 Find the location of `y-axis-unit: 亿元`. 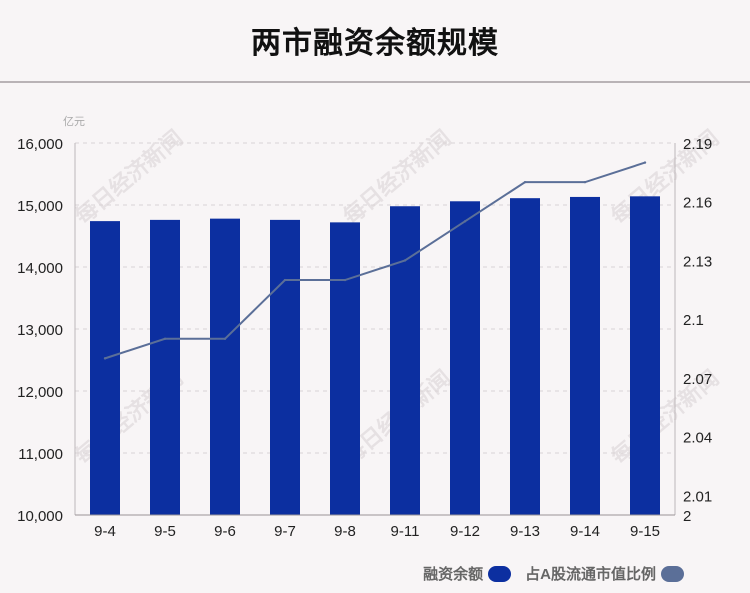

y-axis-unit: 亿元 is located at coordinates (74, 121).